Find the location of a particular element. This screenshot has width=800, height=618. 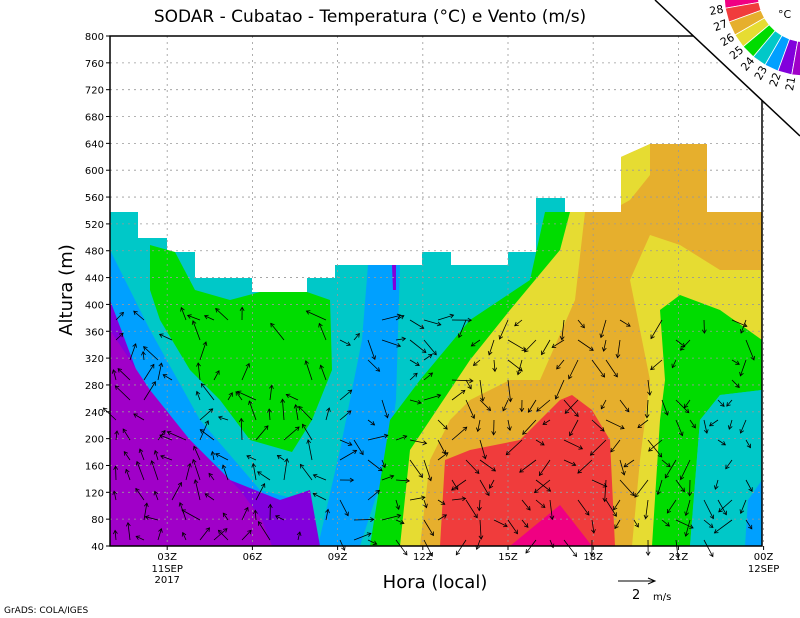

colorbar-label: 26 is located at coordinates (727, 40).